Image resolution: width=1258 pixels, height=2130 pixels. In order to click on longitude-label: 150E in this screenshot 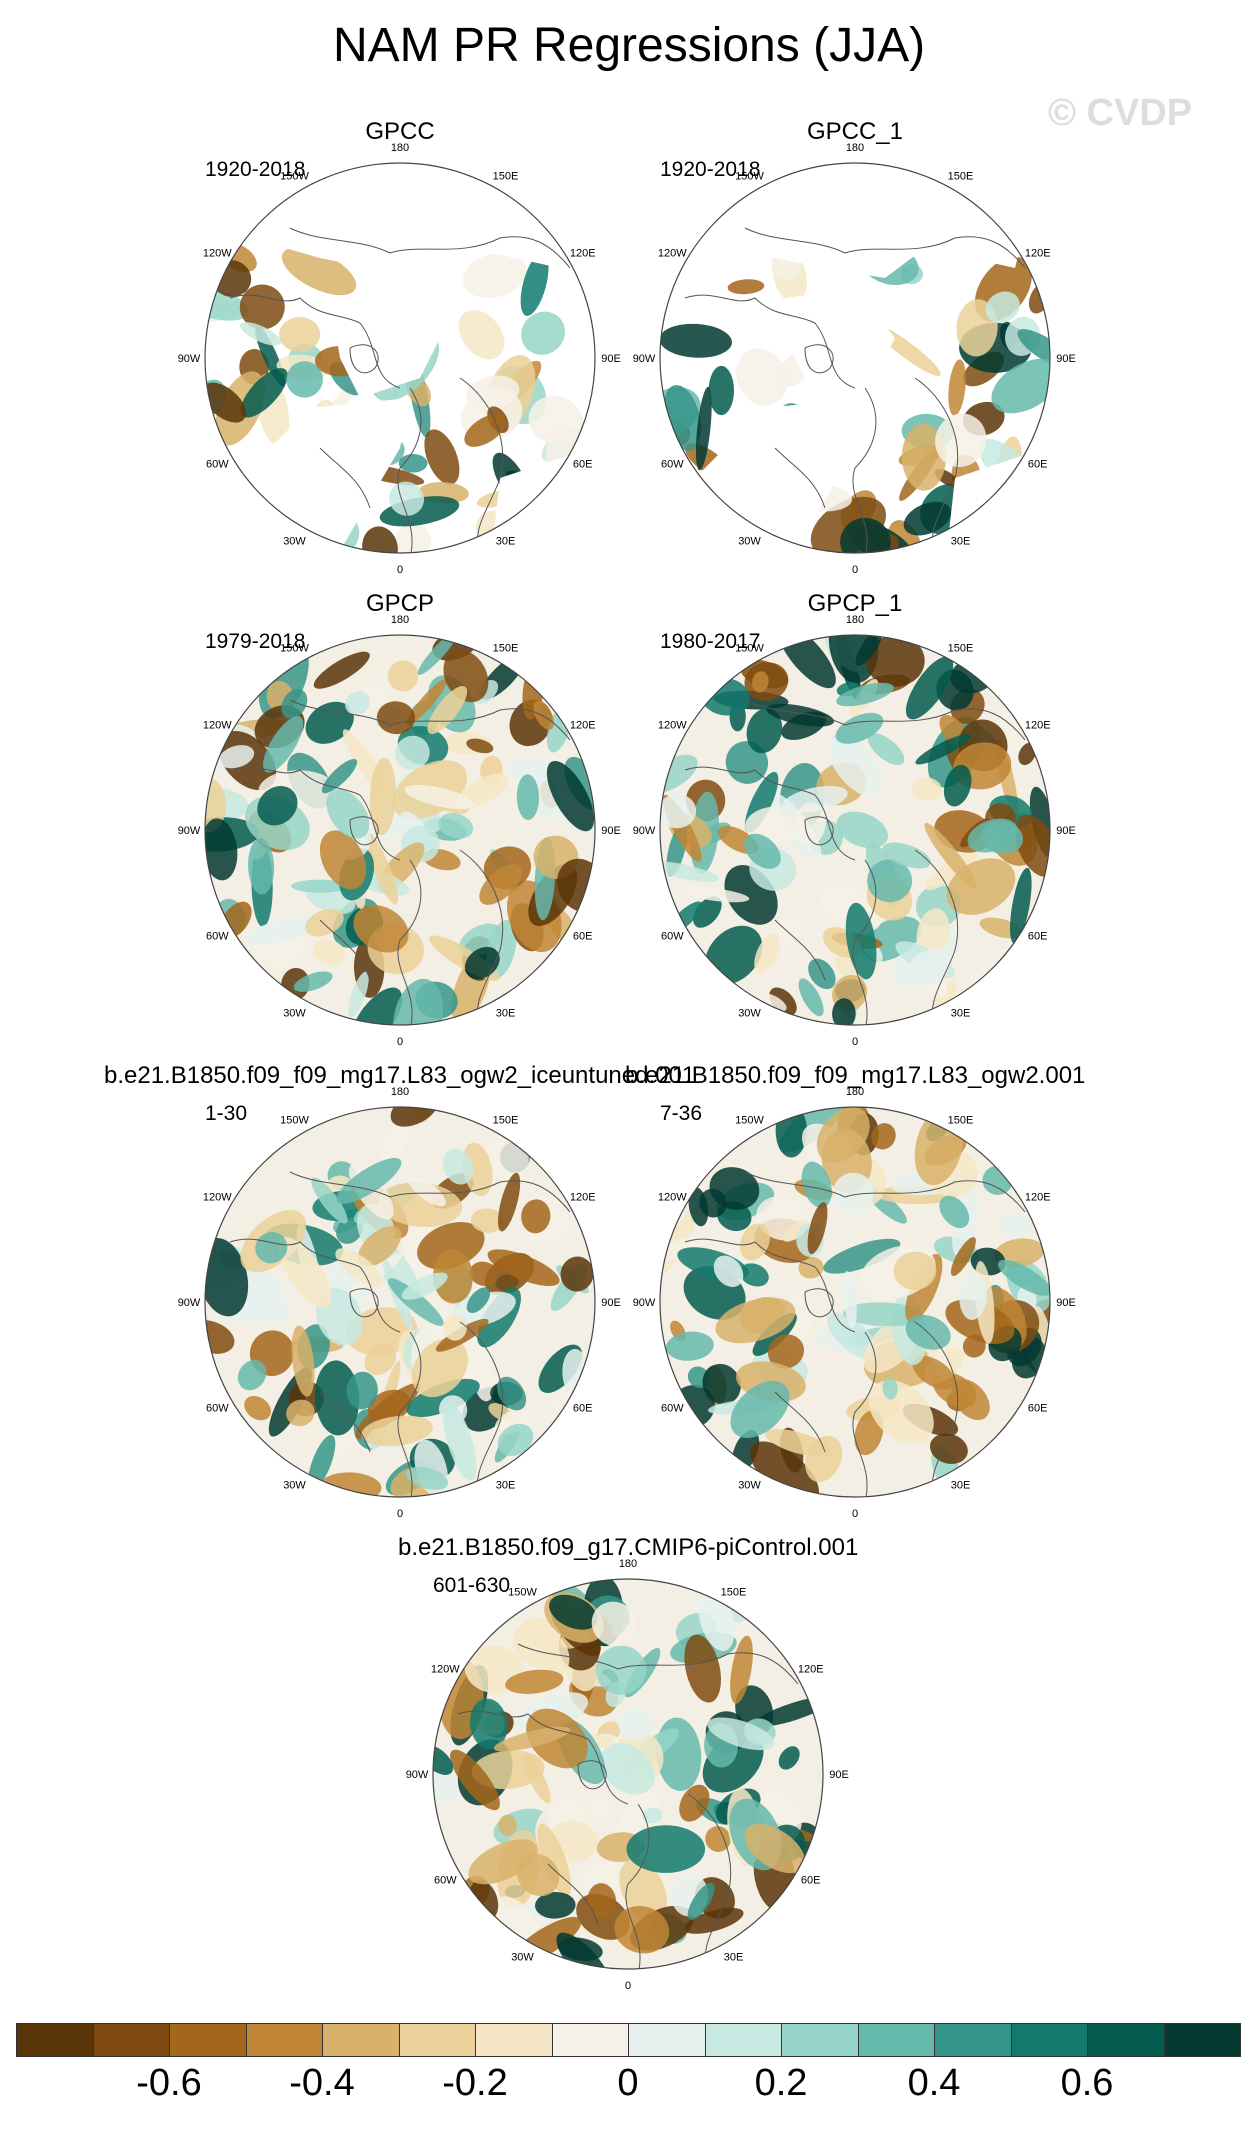, I will do `click(506, 176)`.